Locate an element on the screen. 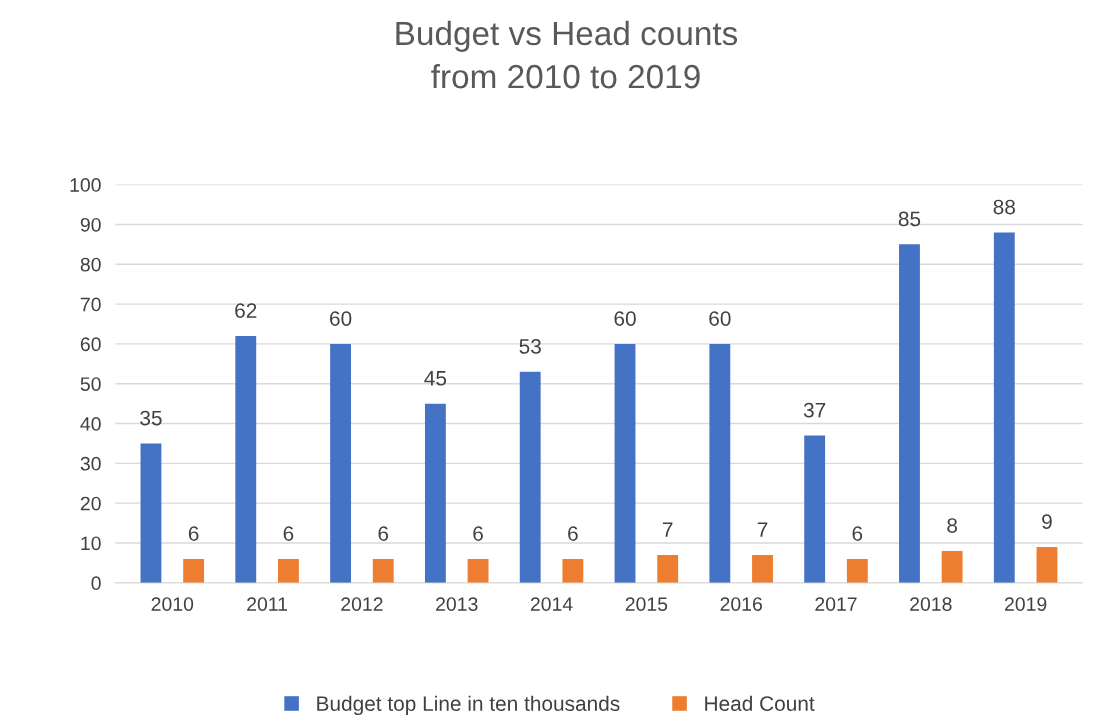 The width and height of the screenshot is (1099, 724). y-tick-label: 30 is located at coordinates (90, 463).